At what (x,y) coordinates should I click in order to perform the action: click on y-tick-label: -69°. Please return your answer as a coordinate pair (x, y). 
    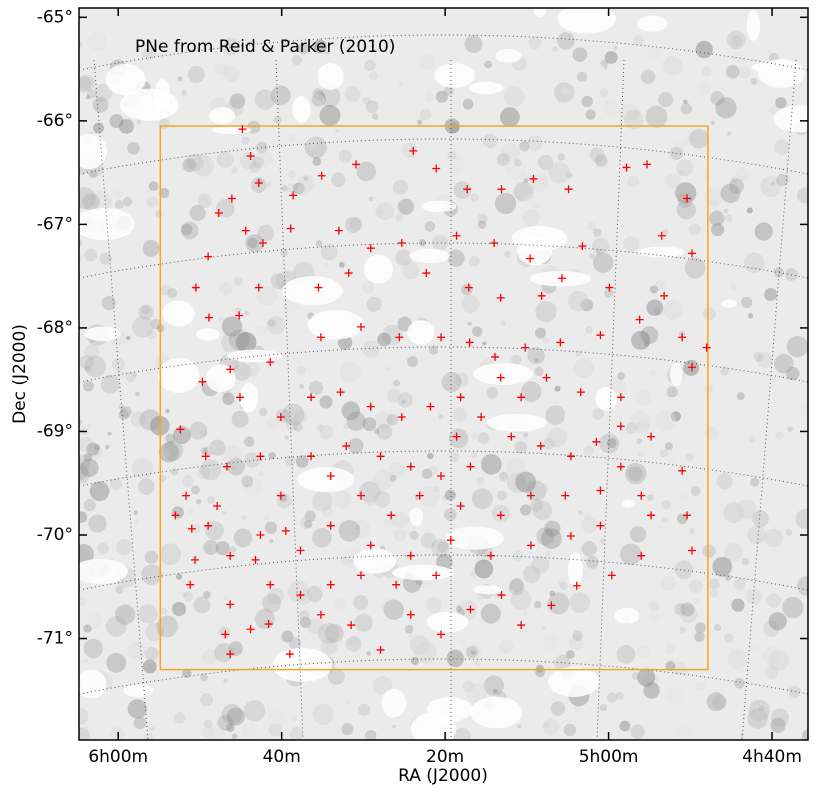
    Looking at the image, I should click on (55, 431).